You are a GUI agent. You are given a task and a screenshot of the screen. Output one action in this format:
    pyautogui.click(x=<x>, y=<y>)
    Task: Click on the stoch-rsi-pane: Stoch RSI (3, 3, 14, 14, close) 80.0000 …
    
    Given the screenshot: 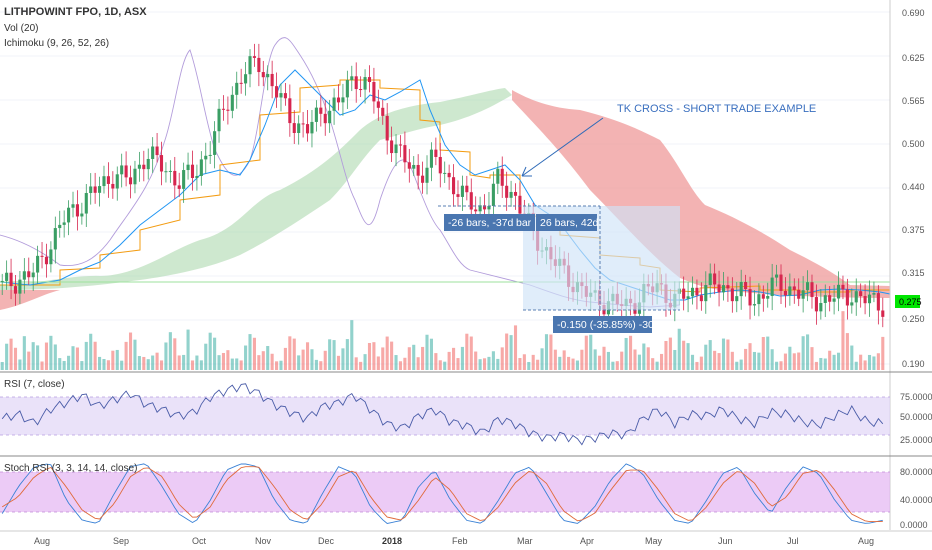 What is the action you would take?
    pyautogui.click(x=466, y=496)
    